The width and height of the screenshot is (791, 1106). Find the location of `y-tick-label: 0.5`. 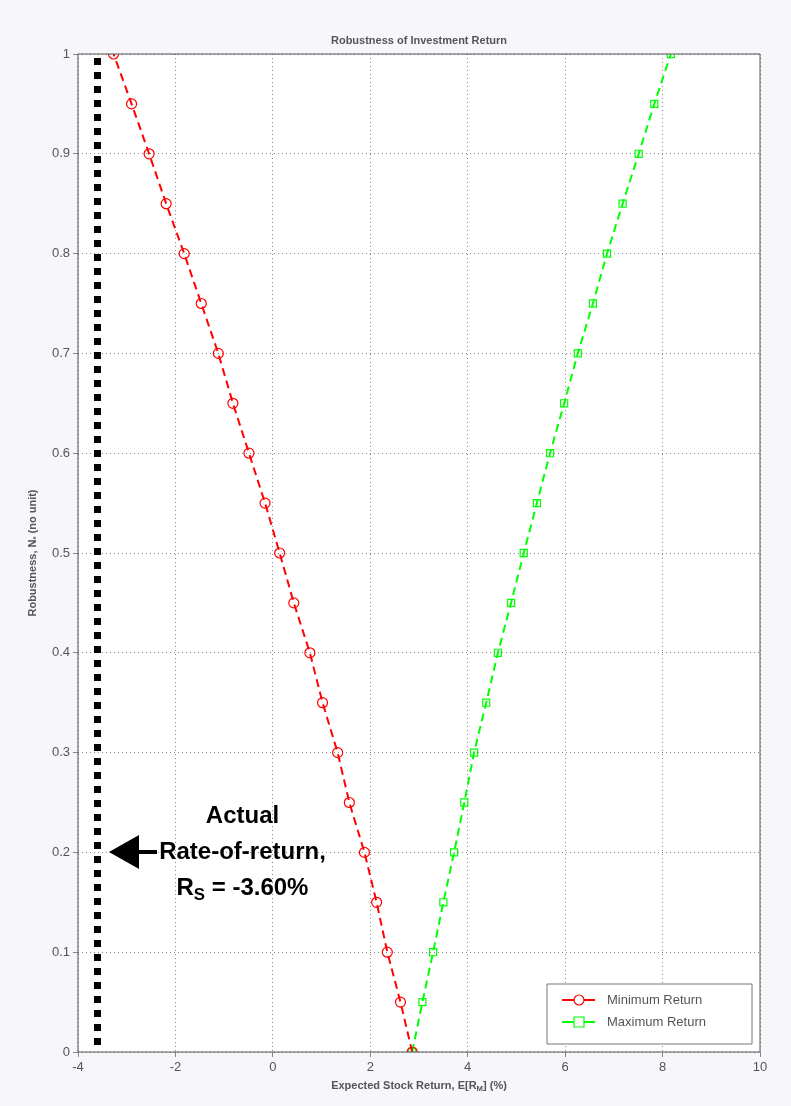

y-tick-label: 0.5 is located at coordinates (60, 552).